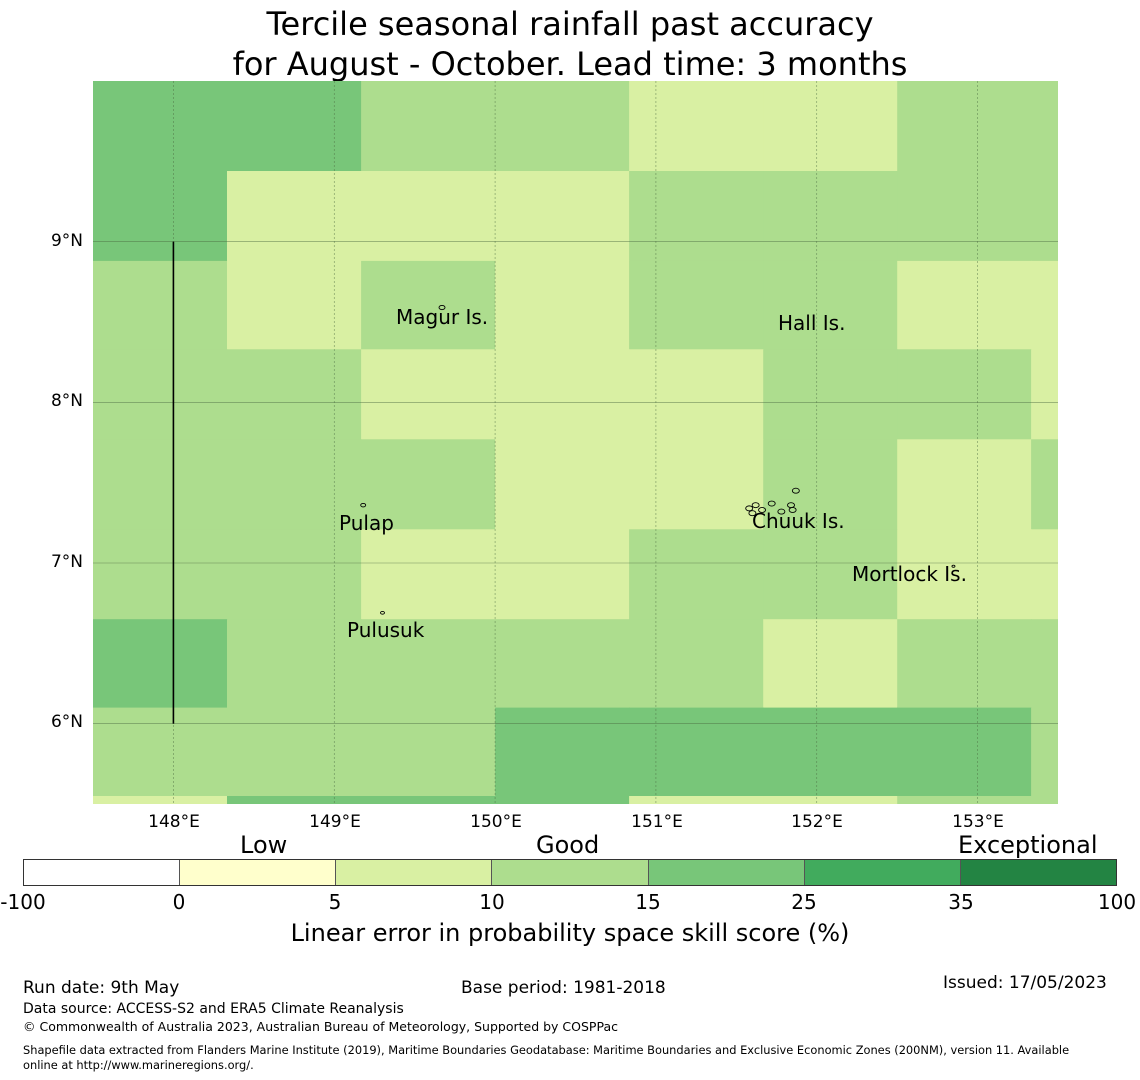 The image size is (1140, 1080). I want to click on lon-tick-151e: 151°E, so click(657, 822).